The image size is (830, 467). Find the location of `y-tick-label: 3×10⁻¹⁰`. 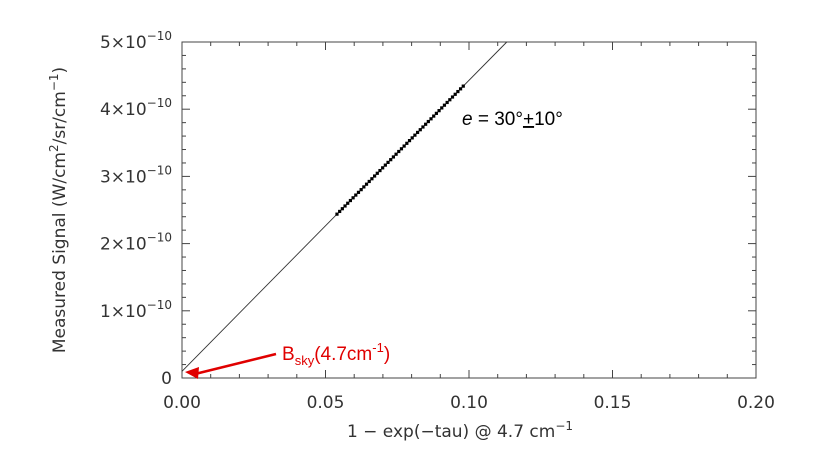

y-tick-label: 3×10⁻¹⁰ is located at coordinates (136, 175).